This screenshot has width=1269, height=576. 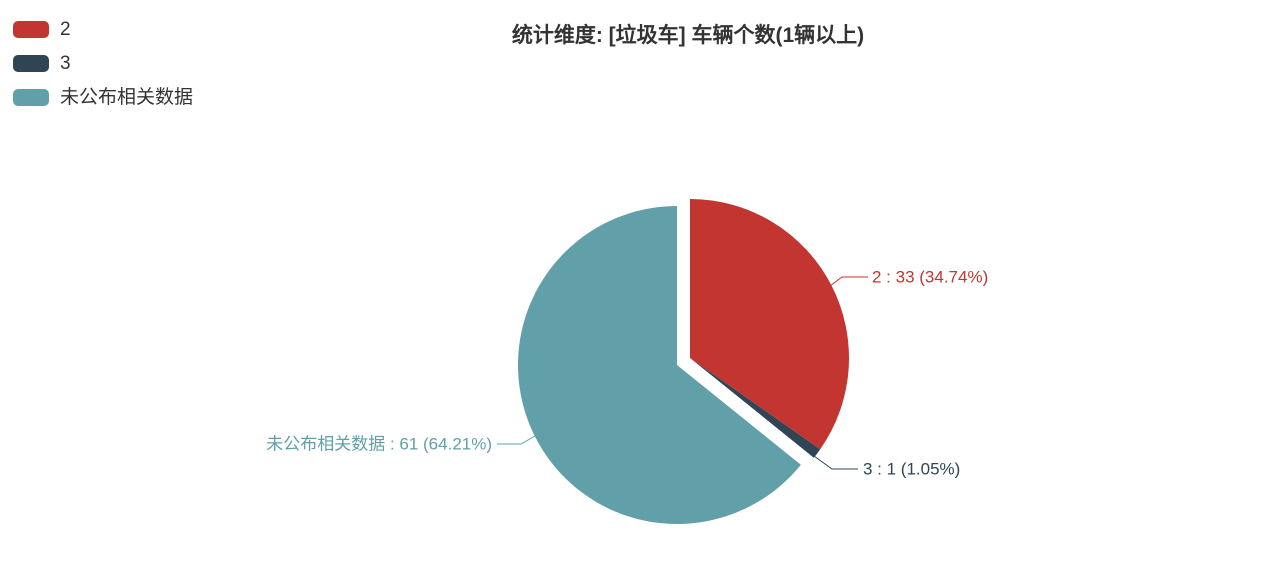 I want to click on chart-title: 统计维度: [垃圾车] 车辆个数(1辆以上), so click(x=688, y=35).